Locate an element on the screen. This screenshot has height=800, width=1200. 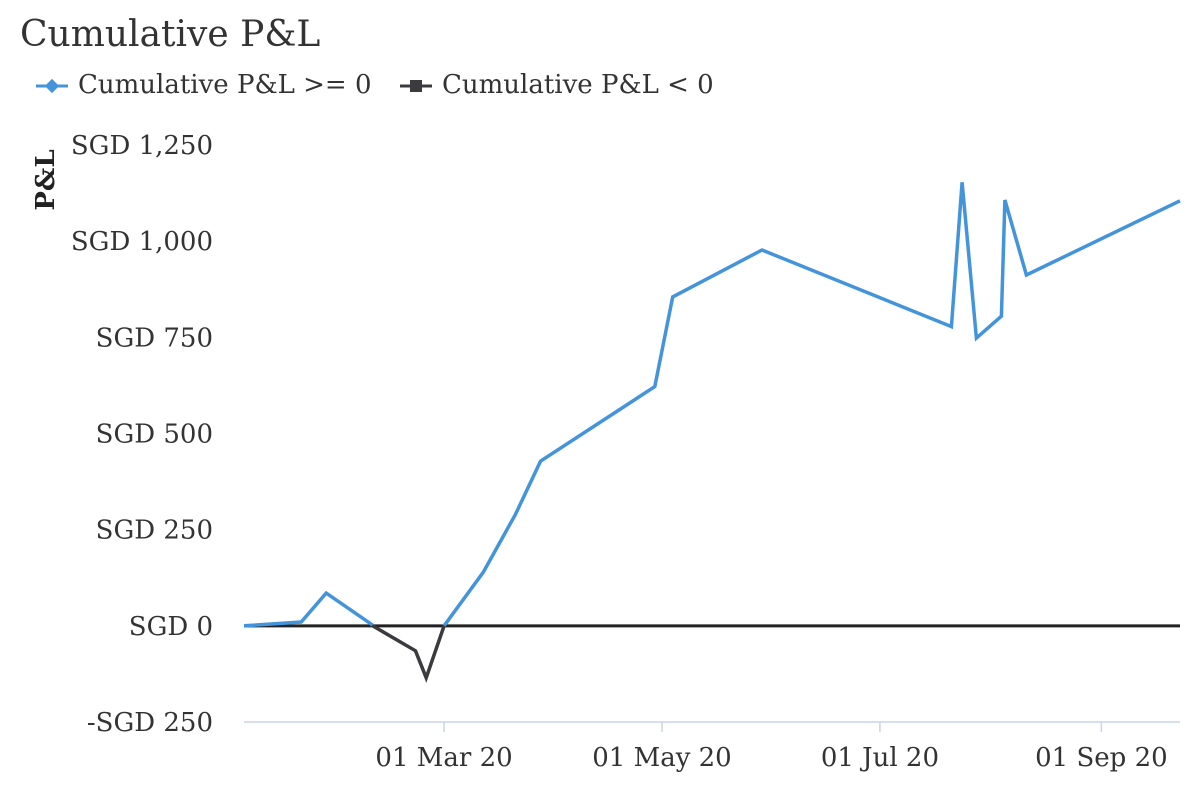
x-tick-label: 01 Jul 20 is located at coordinates (880, 758).